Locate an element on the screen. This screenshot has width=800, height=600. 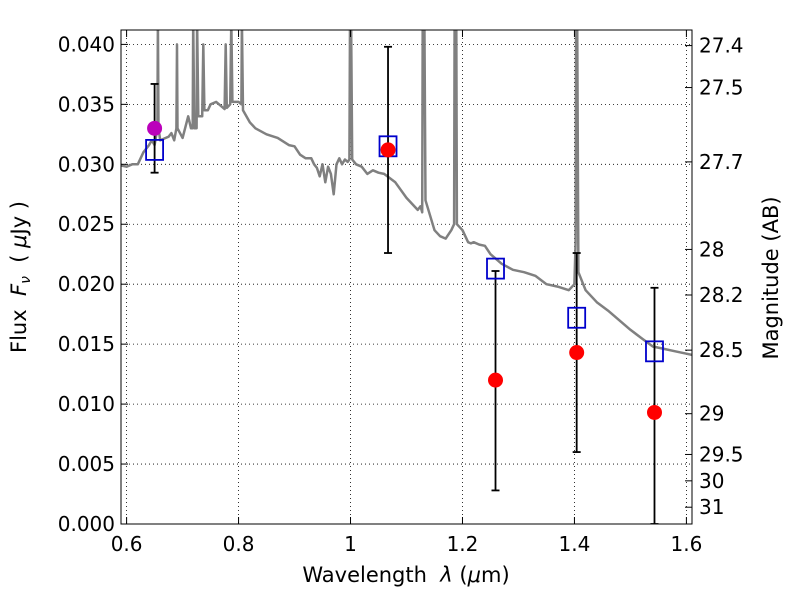
y2-tick-label: 30 is located at coordinates (711, 481).